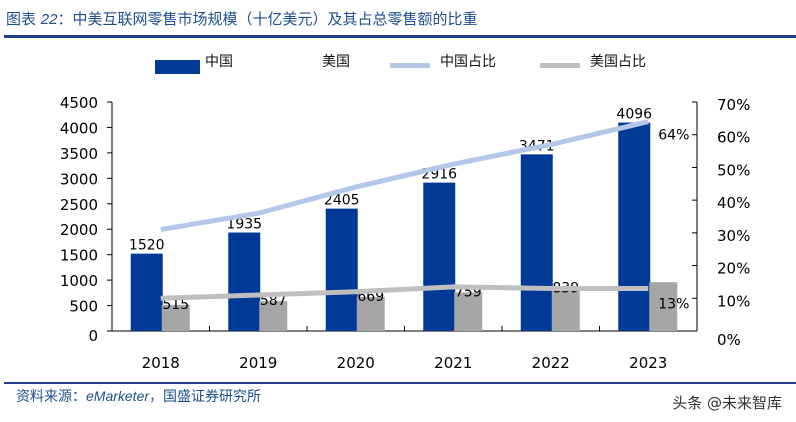  Describe the element at coordinates (404, 292) in the screenshot. I see `line-us-share` at that location.